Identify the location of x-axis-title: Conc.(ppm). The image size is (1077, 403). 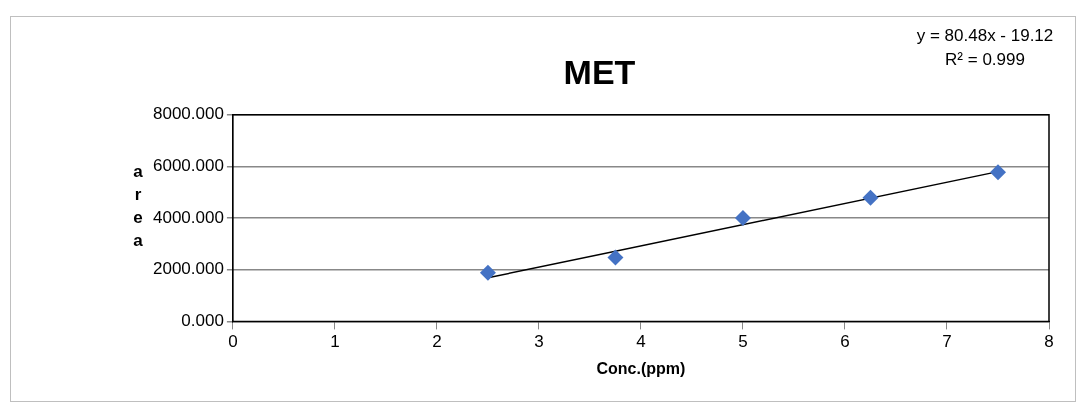
(641, 368).